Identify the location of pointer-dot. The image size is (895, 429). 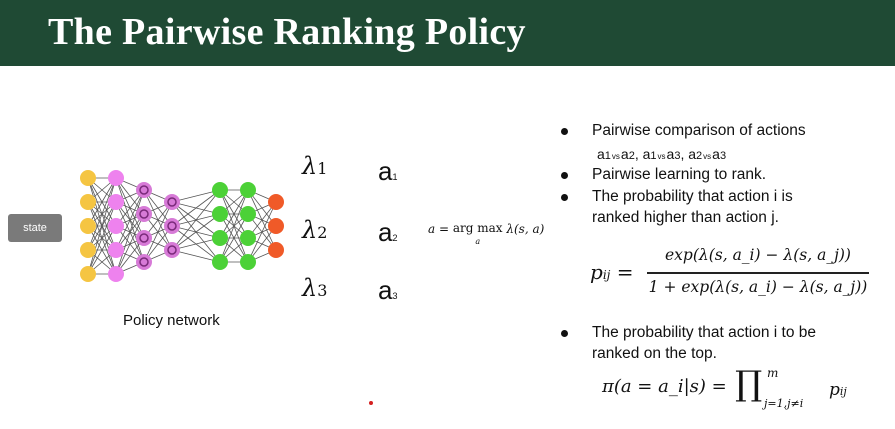
(371, 403).